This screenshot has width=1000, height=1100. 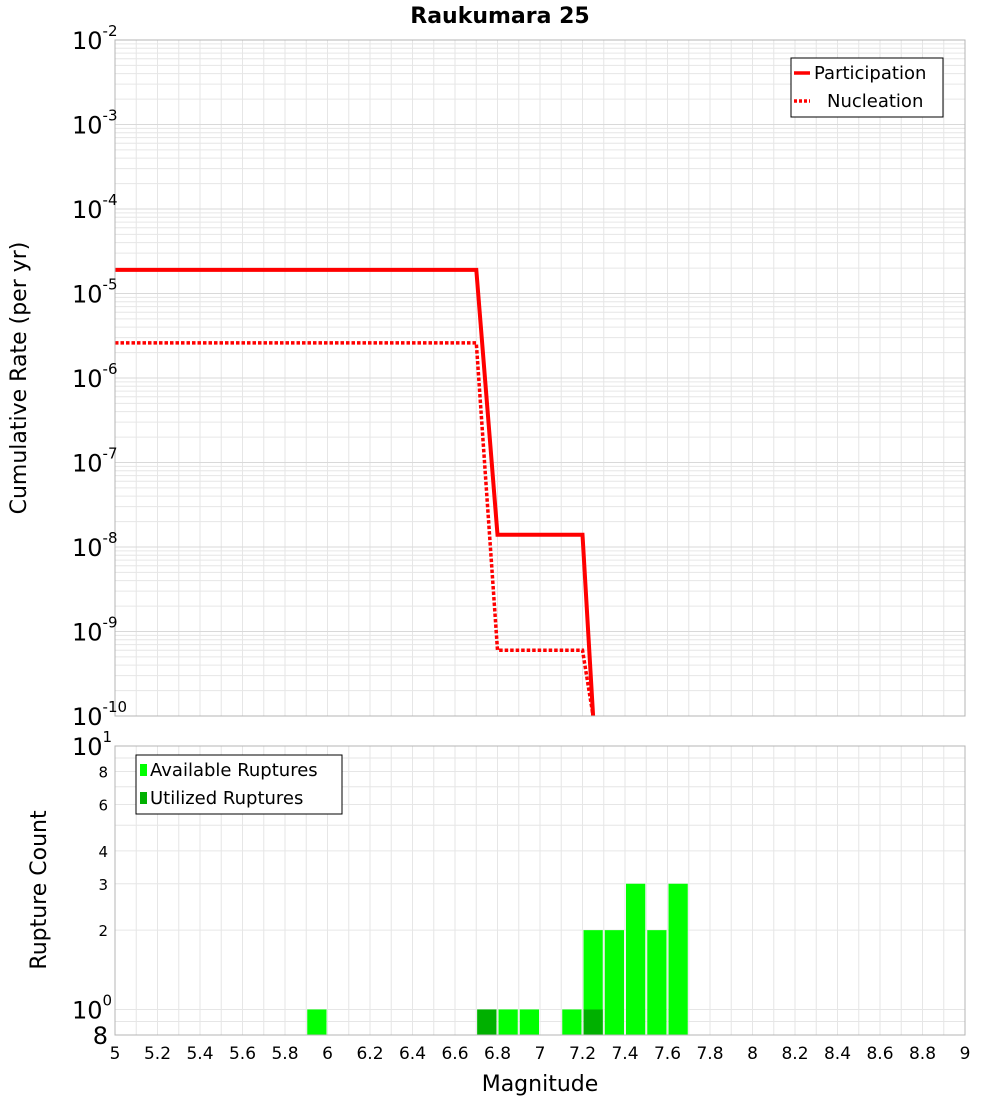 What do you see at coordinates (369, 1054) in the screenshot?
I see `x-tick-label: 6.2` at bounding box center [369, 1054].